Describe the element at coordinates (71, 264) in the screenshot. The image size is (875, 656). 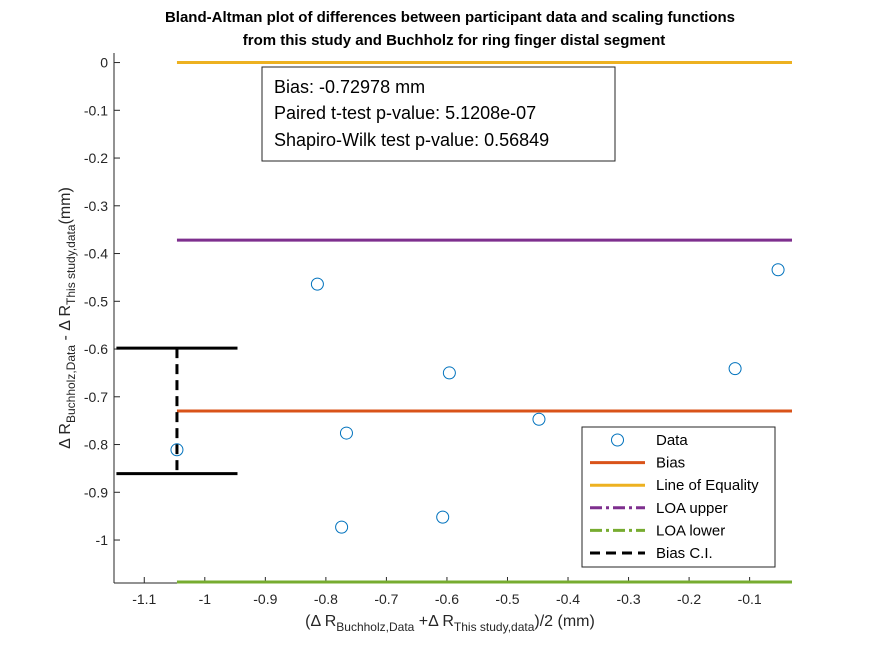
I see `y-axis-label-sub-2: This study,data` at that location.